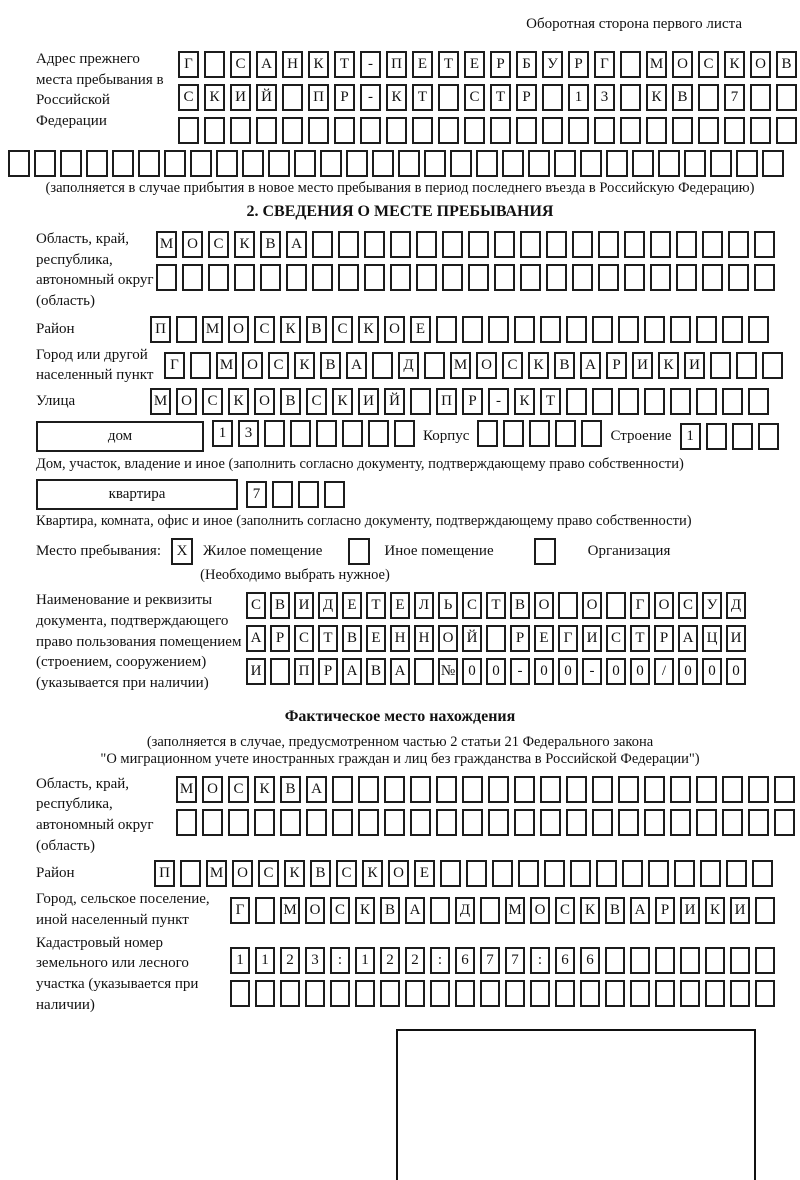  I want to click on checkbox-zhiloe: X, so click(182, 552).